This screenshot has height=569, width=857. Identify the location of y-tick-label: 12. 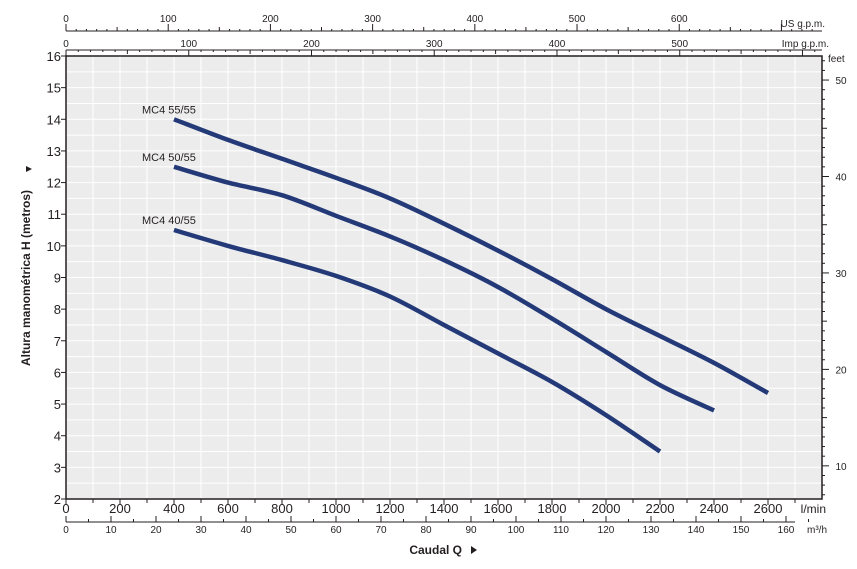
(54, 183).